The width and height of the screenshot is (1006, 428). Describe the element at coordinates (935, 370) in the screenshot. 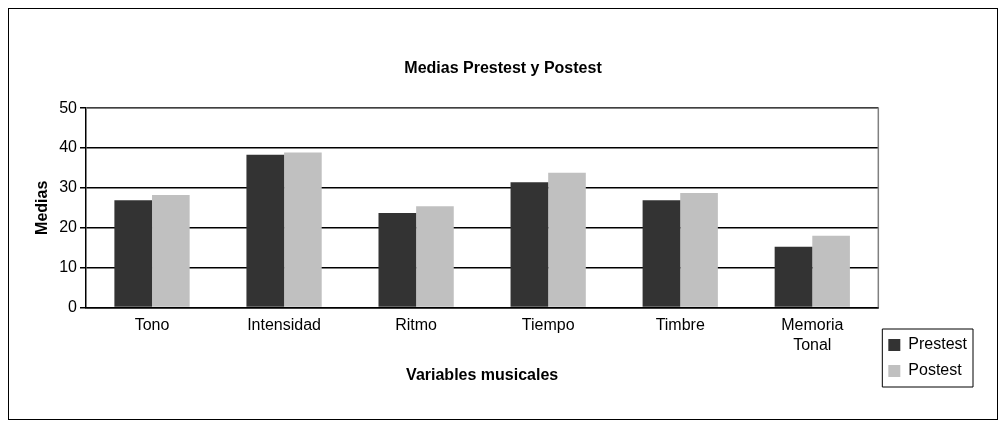

I see `legend-label: Postest` at that location.